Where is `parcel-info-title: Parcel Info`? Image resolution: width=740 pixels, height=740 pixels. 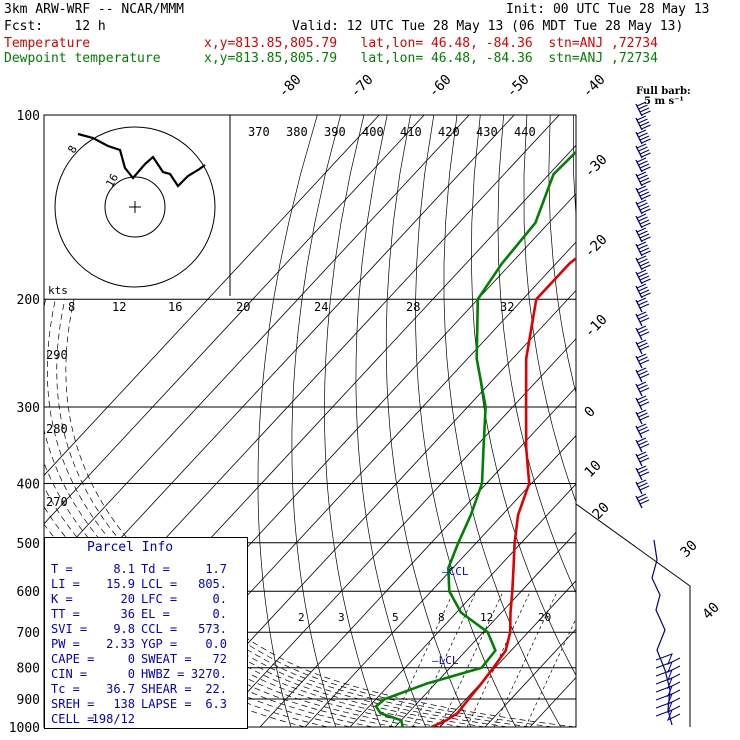
parcel-info-title: Parcel Info is located at coordinates (130, 547).